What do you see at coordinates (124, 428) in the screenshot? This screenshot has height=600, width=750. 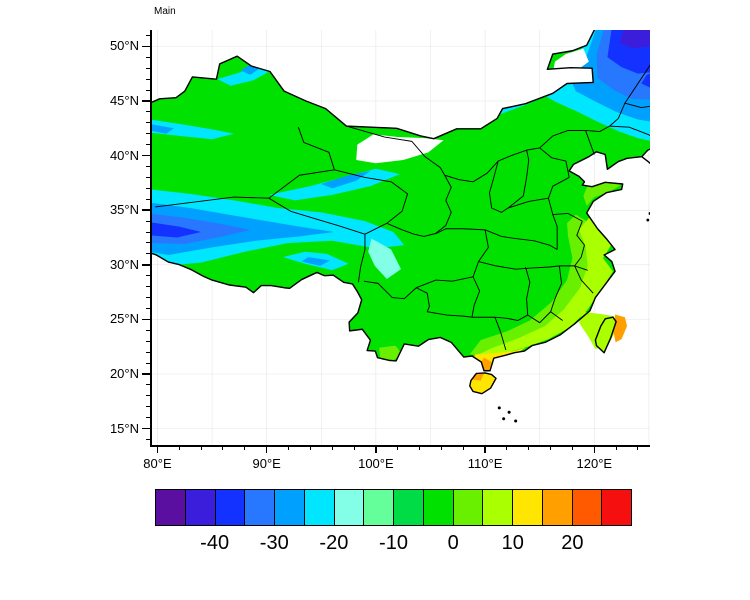 I see `y-tick-label: 15°N` at bounding box center [124, 428].